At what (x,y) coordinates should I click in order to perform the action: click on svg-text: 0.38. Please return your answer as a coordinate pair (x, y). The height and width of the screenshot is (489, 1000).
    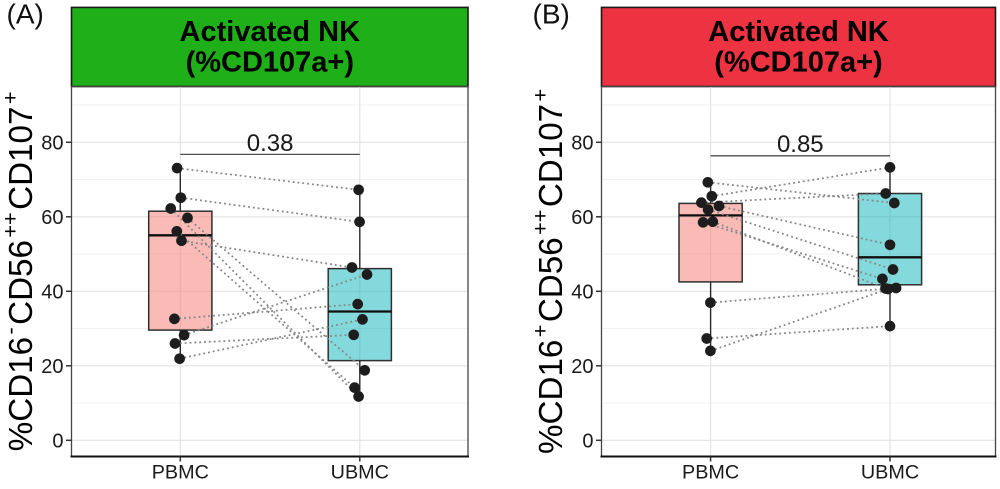
    Looking at the image, I should click on (270, 143).